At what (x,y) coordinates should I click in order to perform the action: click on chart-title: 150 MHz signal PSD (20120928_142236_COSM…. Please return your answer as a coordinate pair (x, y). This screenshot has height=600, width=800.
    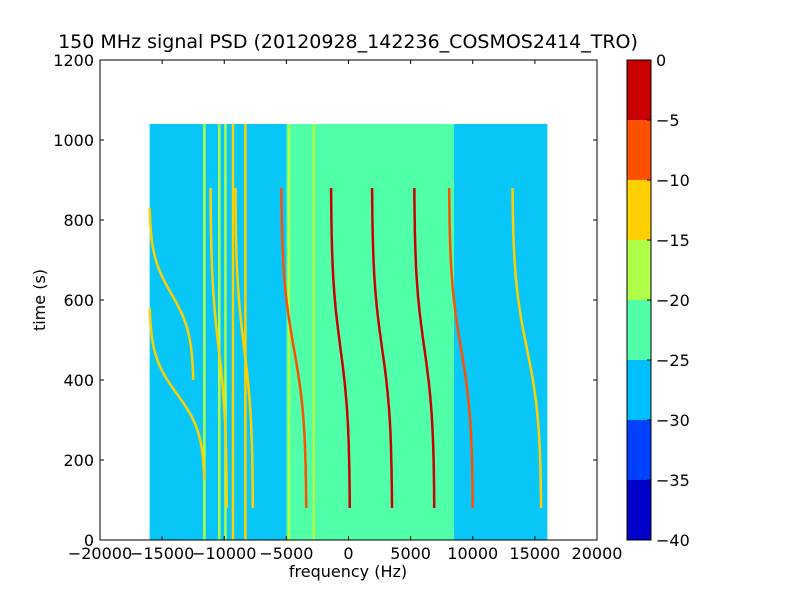
    Looking at the image, I should click on (348, 42).